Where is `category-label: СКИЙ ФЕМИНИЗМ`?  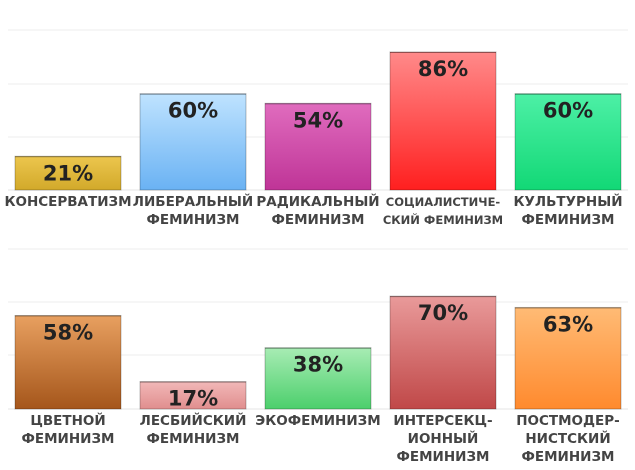
category-label: СКИЙ ФЕМИНИЗМ is located at coordinates (443, 219).